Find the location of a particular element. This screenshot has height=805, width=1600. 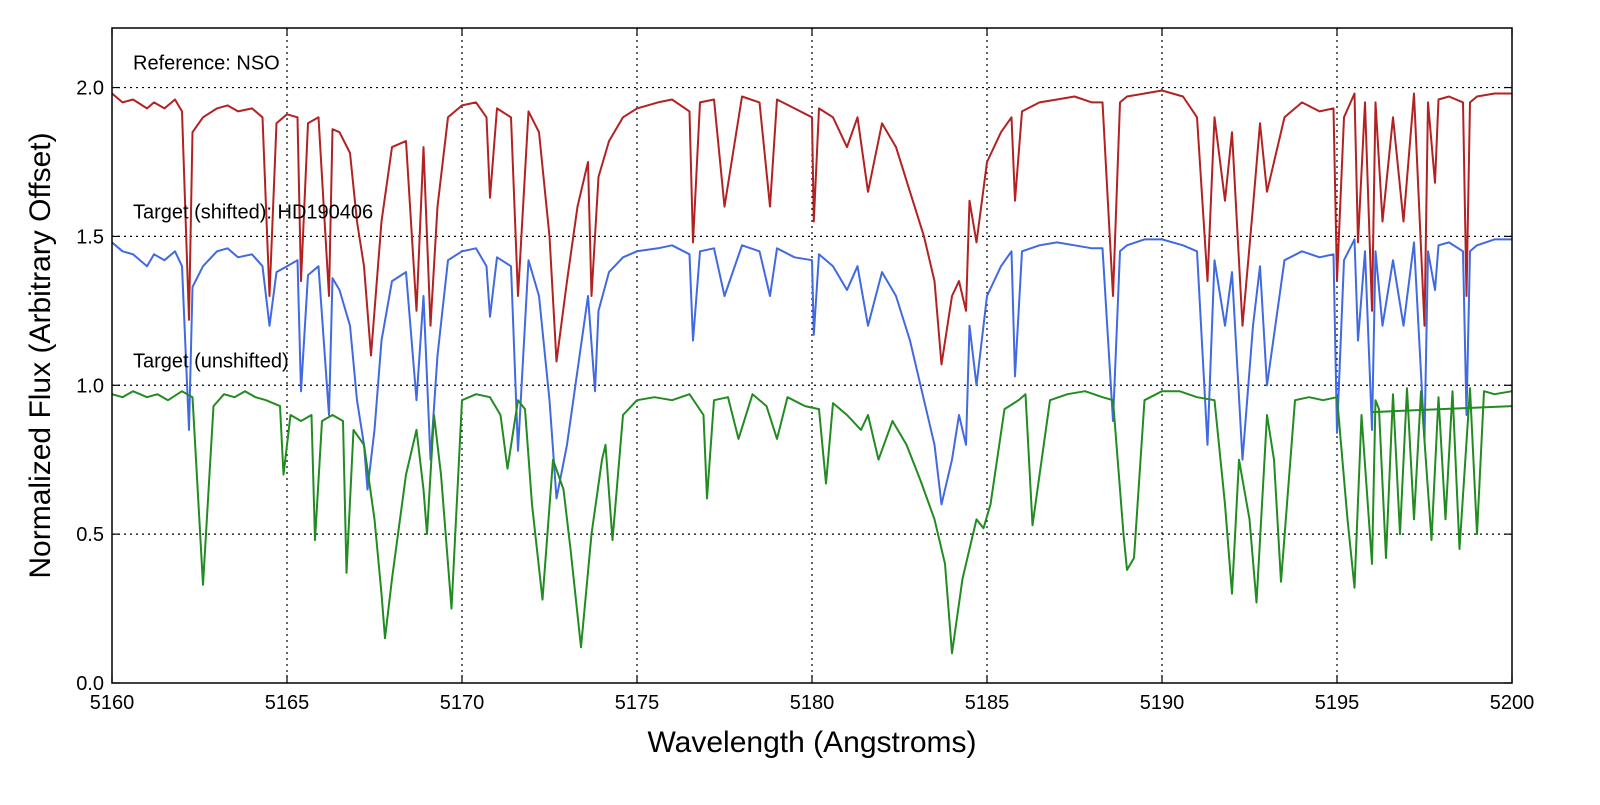

y-tick-label: 1.0 is located at coordinates (90, 386).